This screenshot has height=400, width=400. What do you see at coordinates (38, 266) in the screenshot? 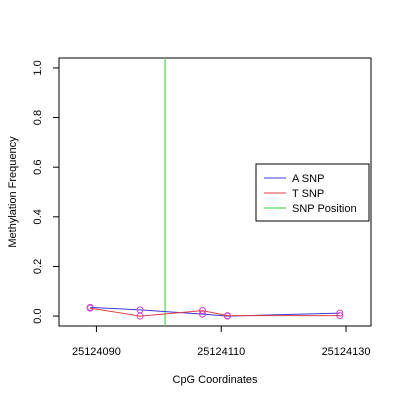
I see `y-tick-label: 0.2` at bounding box center [38, 266].